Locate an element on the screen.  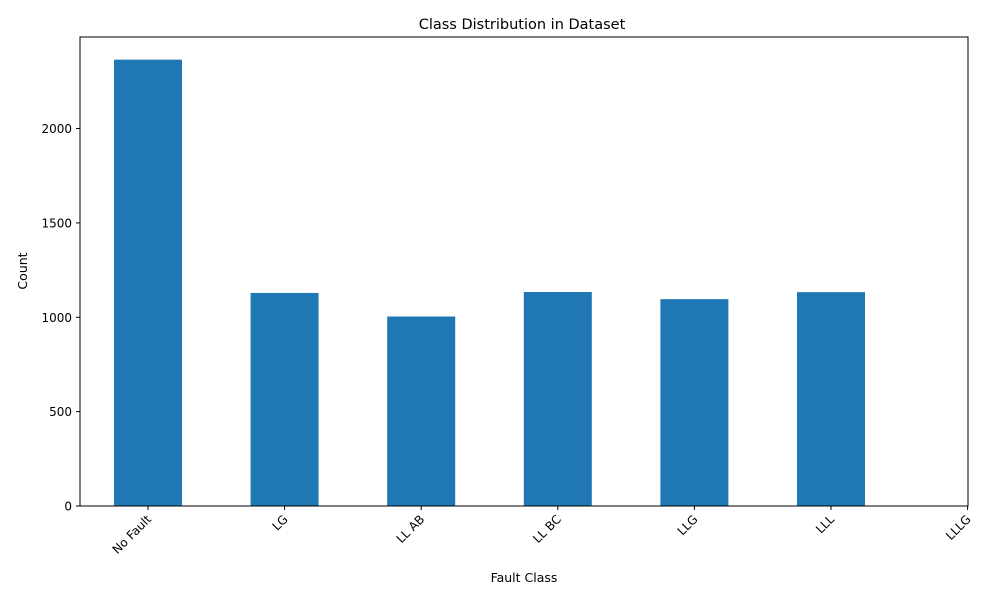
x-tick-label: LL BC is located at coordinates (547, 529).